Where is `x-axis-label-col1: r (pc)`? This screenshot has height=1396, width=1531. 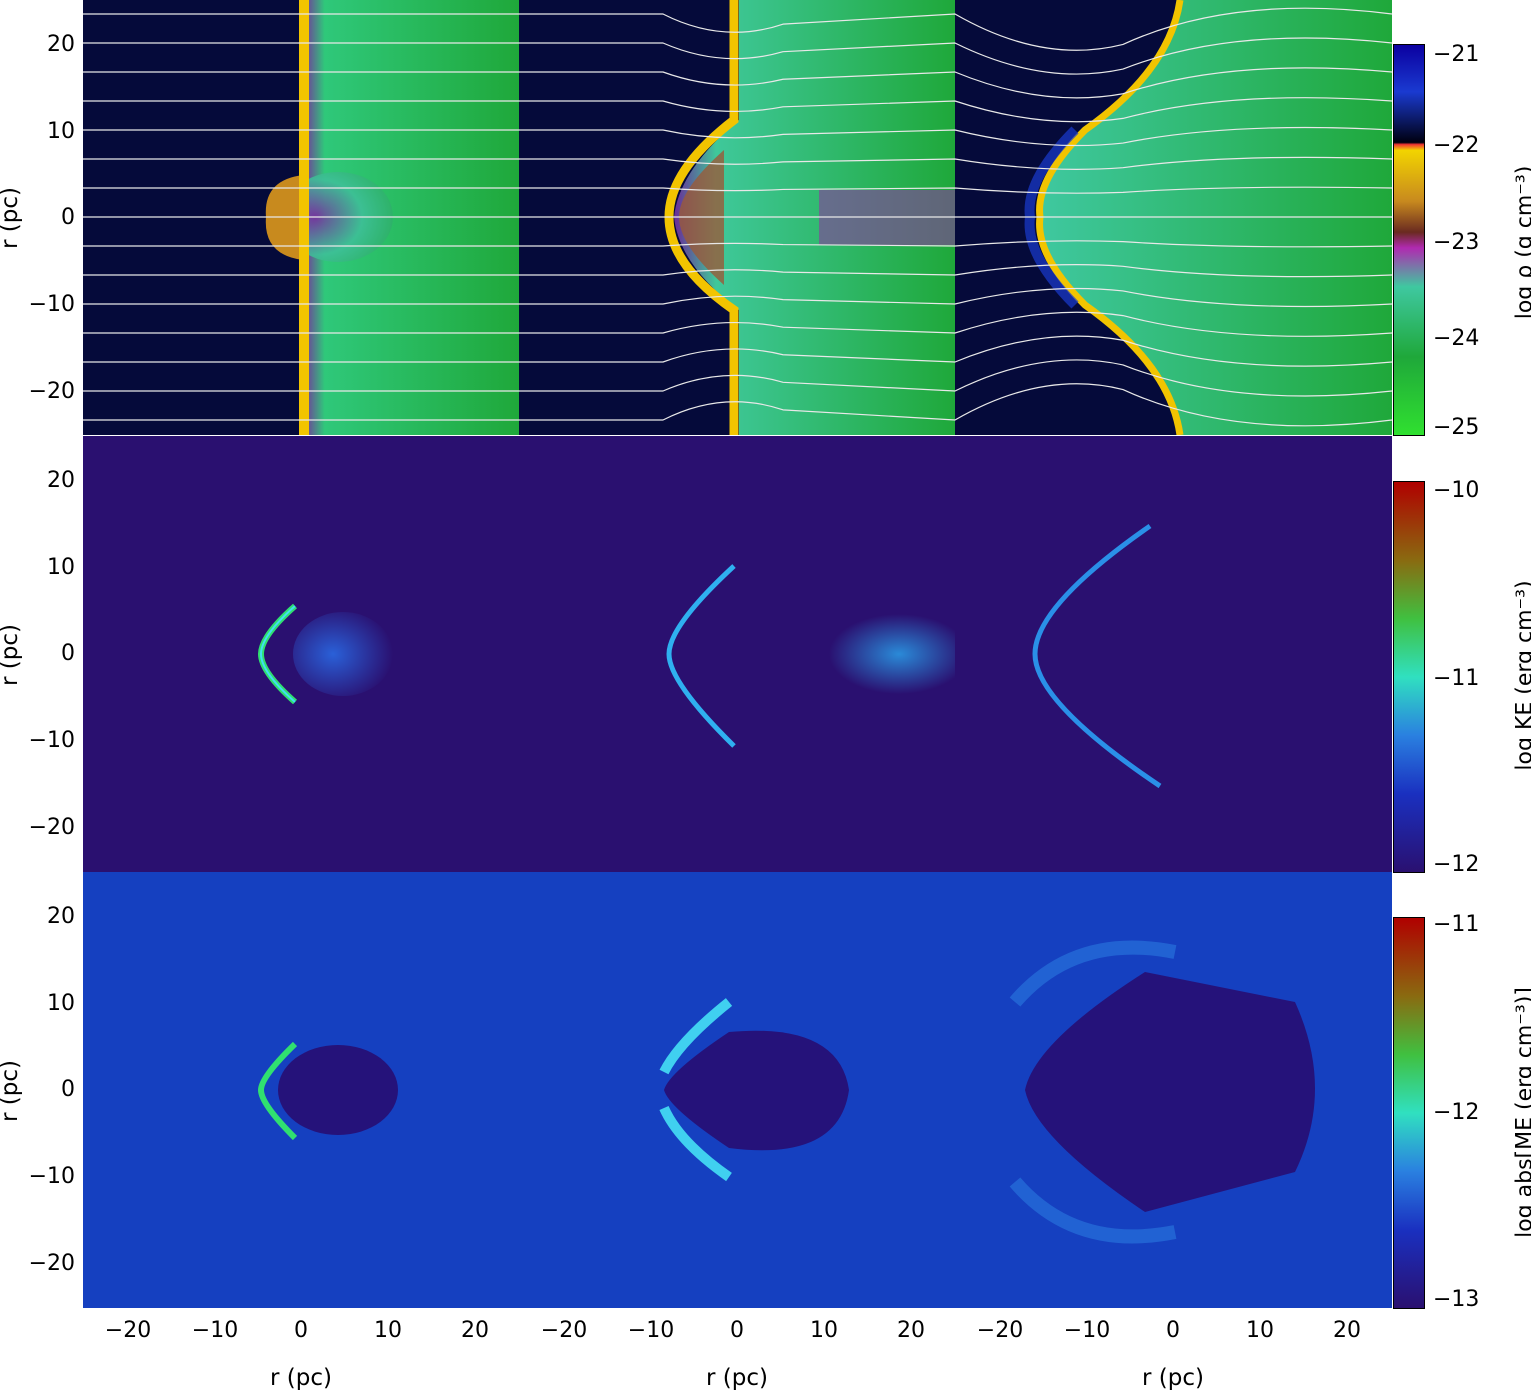
x-axis-label-col1: r (pc) is located at coordinates (301, 1378).